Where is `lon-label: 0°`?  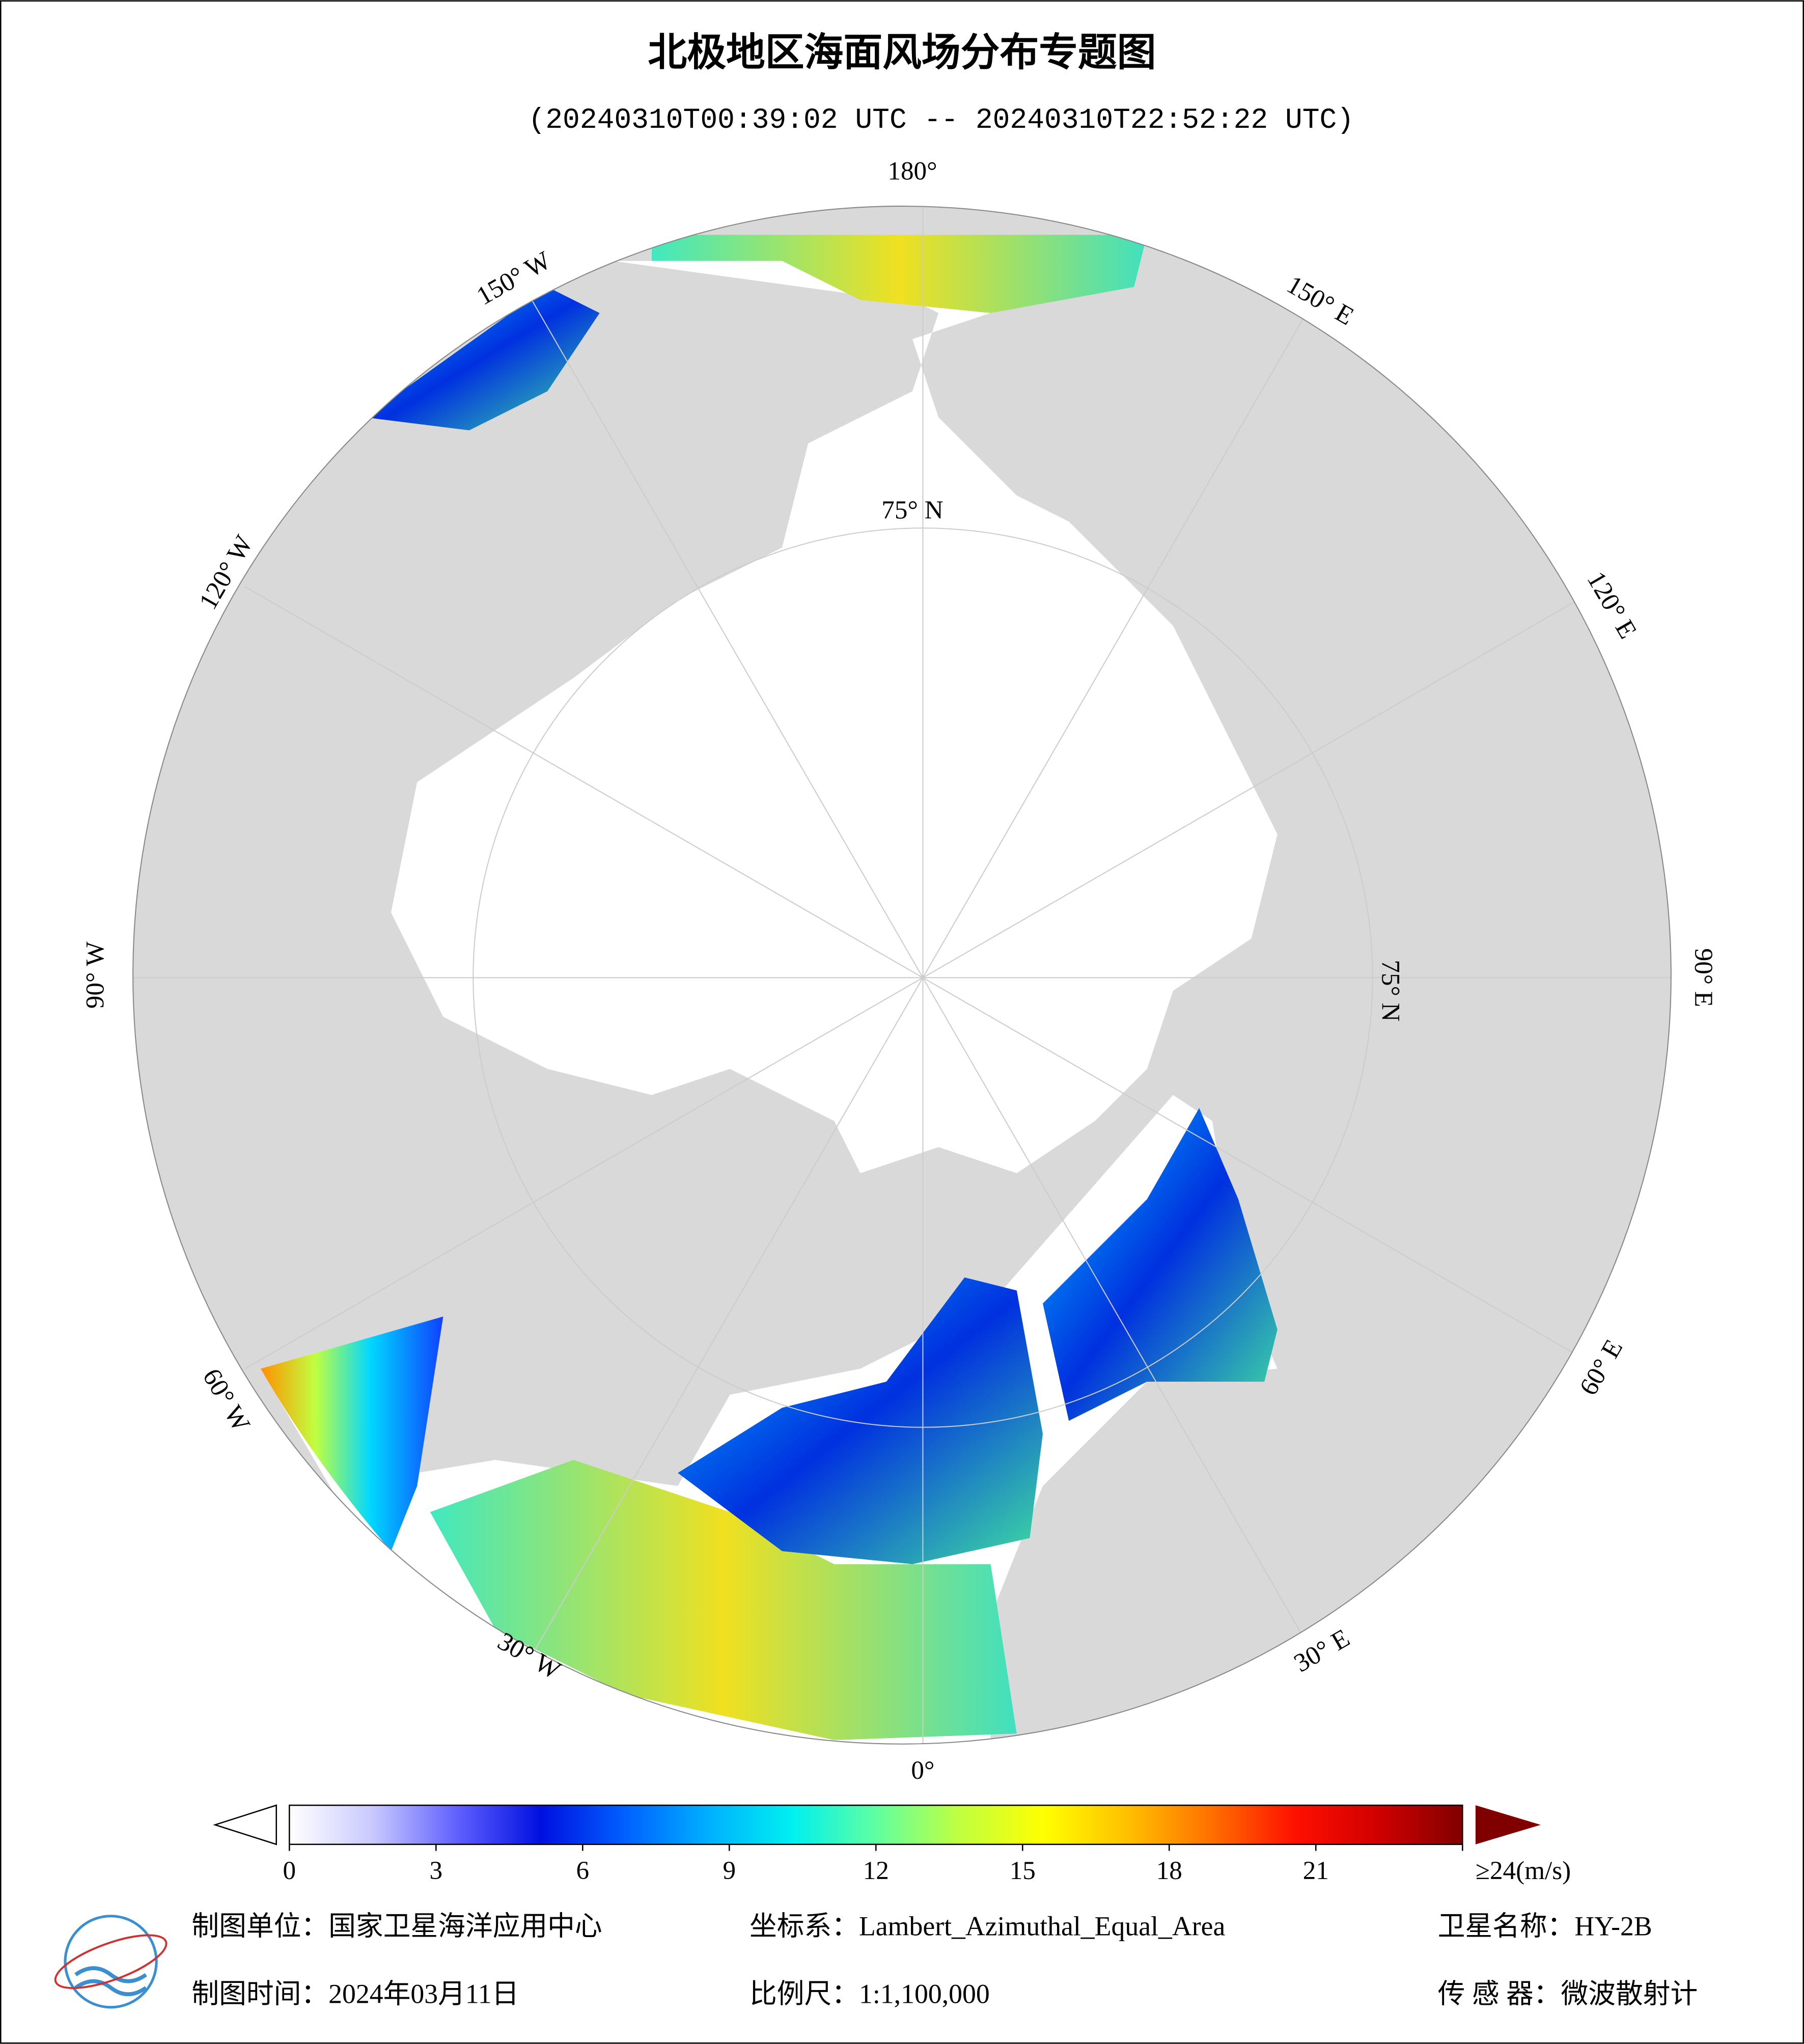
lon-label: 0° is located at coordinates (922, 1770).